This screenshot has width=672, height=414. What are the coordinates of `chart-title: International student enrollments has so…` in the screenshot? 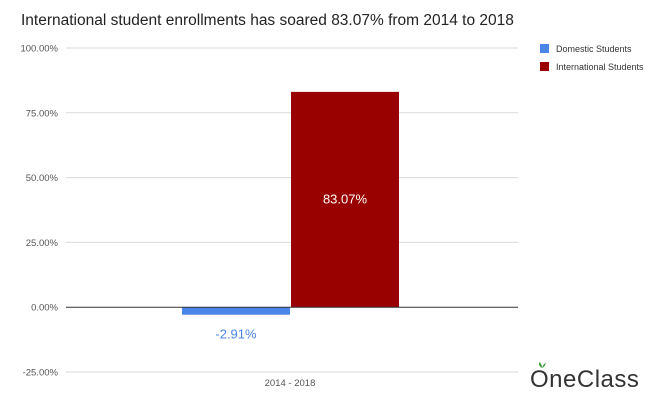 It's located at (267, 20).